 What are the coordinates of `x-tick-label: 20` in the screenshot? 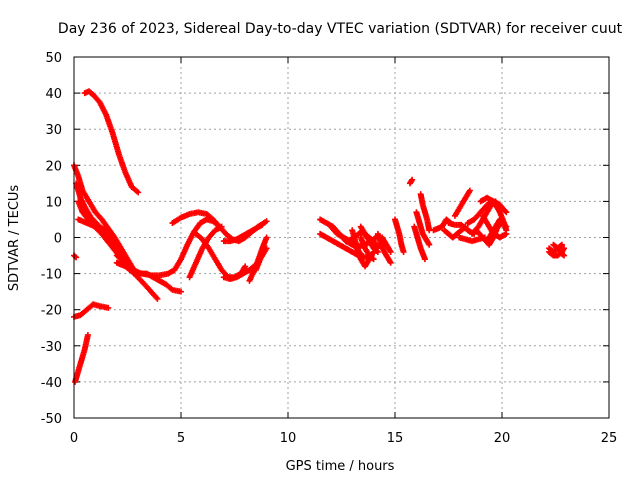 It's located at (502, 438).